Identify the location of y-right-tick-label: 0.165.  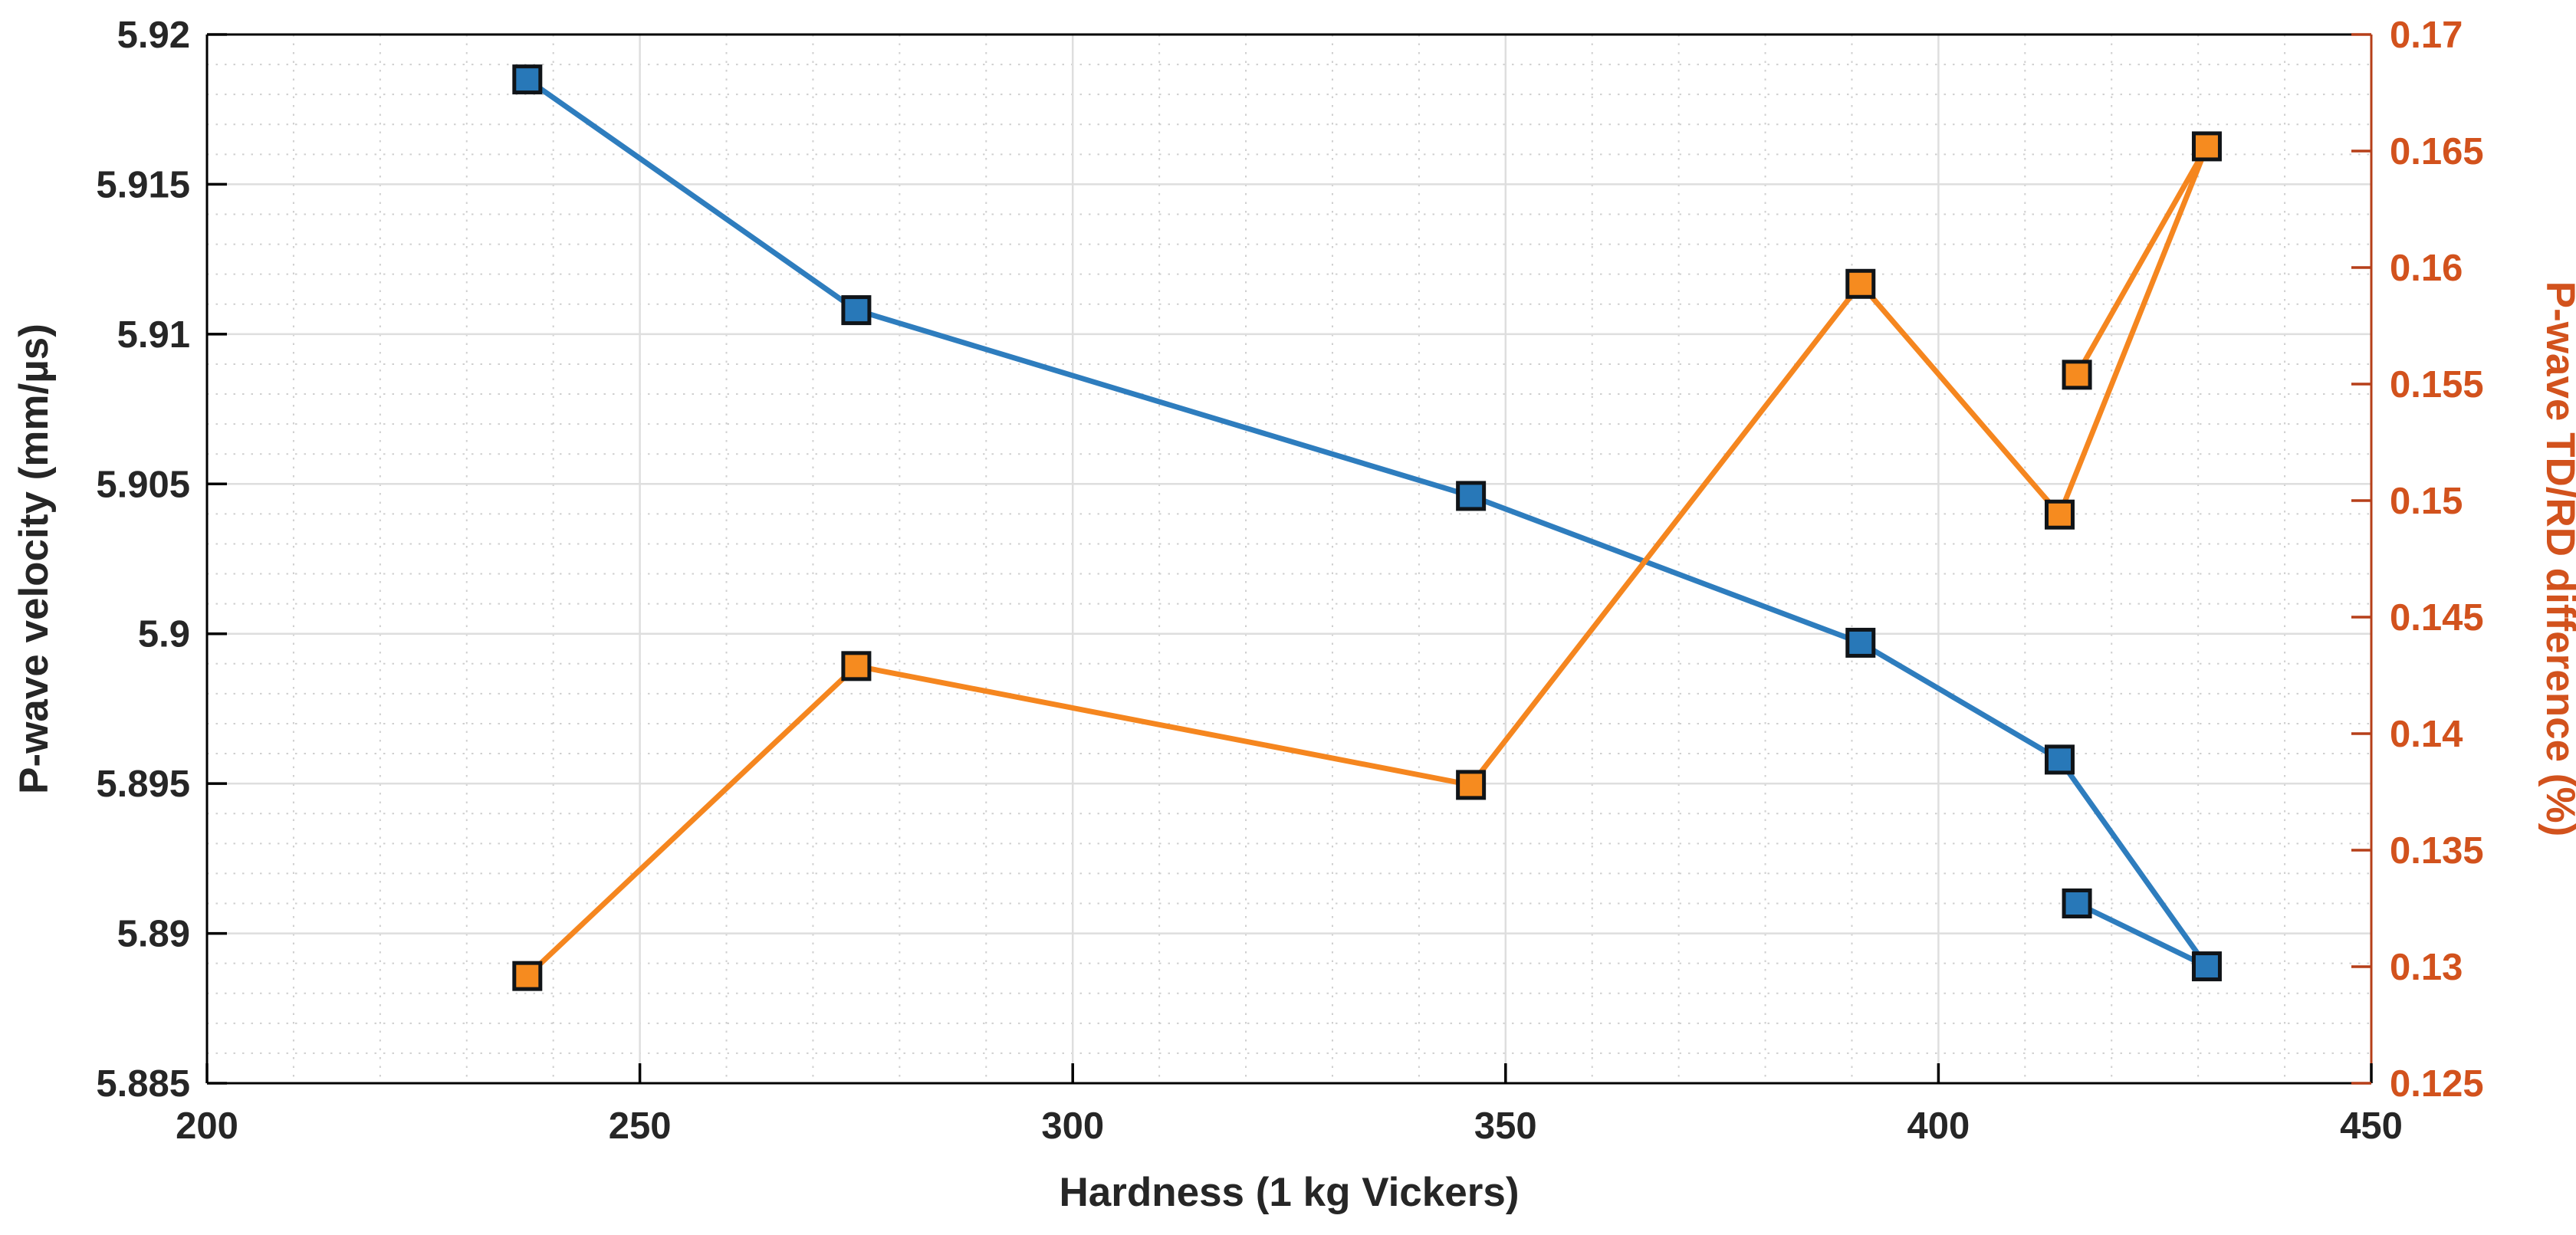
(2437, 151).